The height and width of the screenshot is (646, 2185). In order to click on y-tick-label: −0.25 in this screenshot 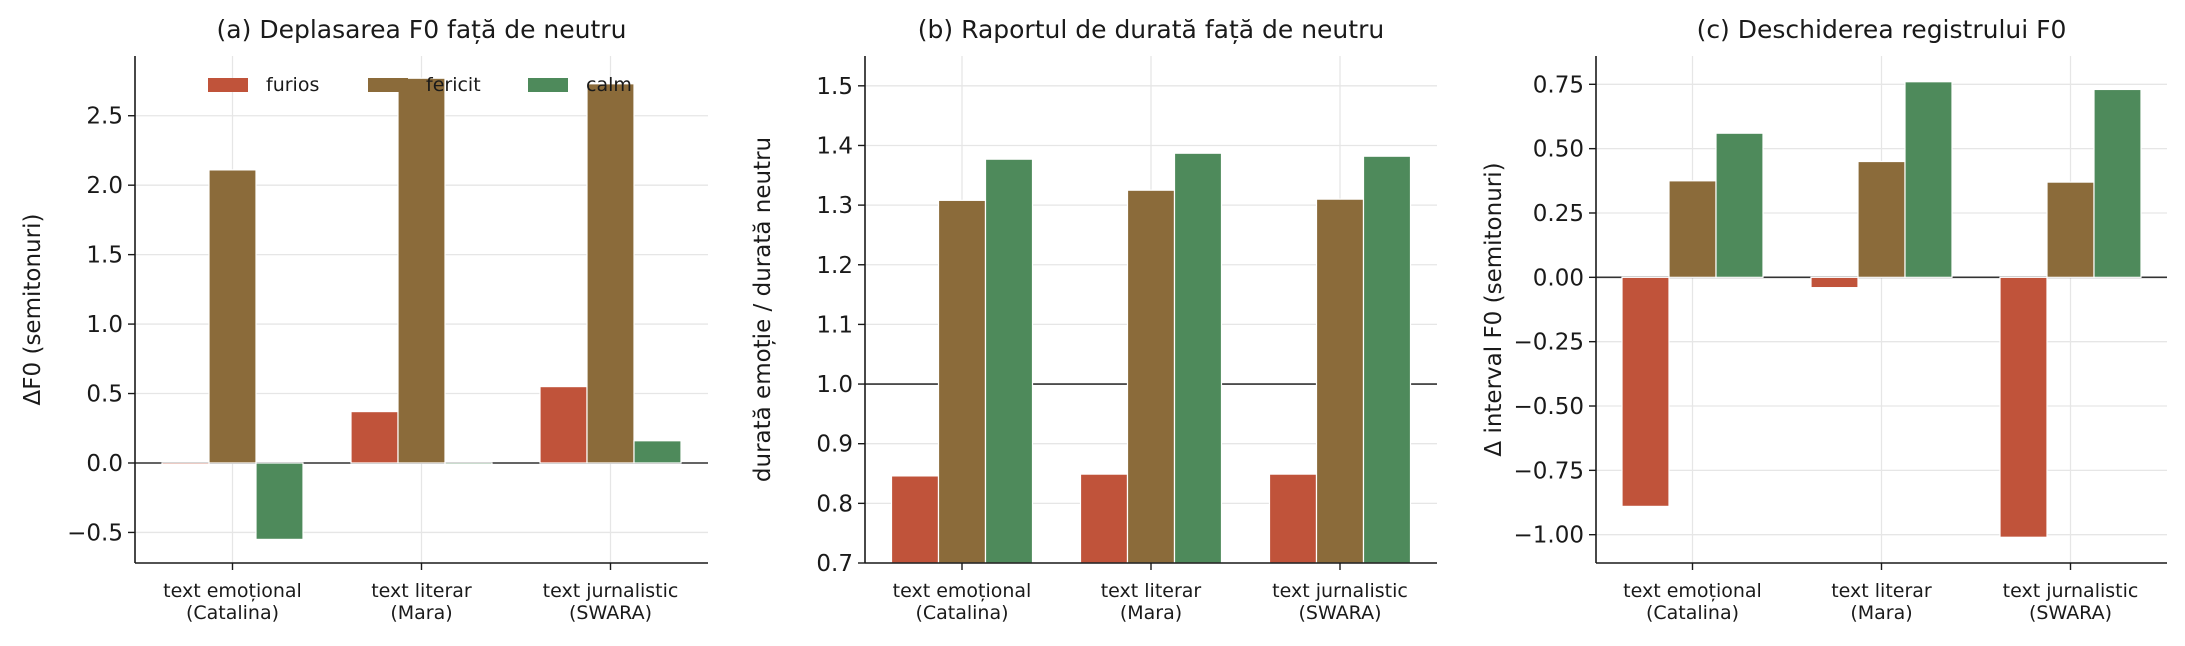, I will do `click(1549, 343)`.